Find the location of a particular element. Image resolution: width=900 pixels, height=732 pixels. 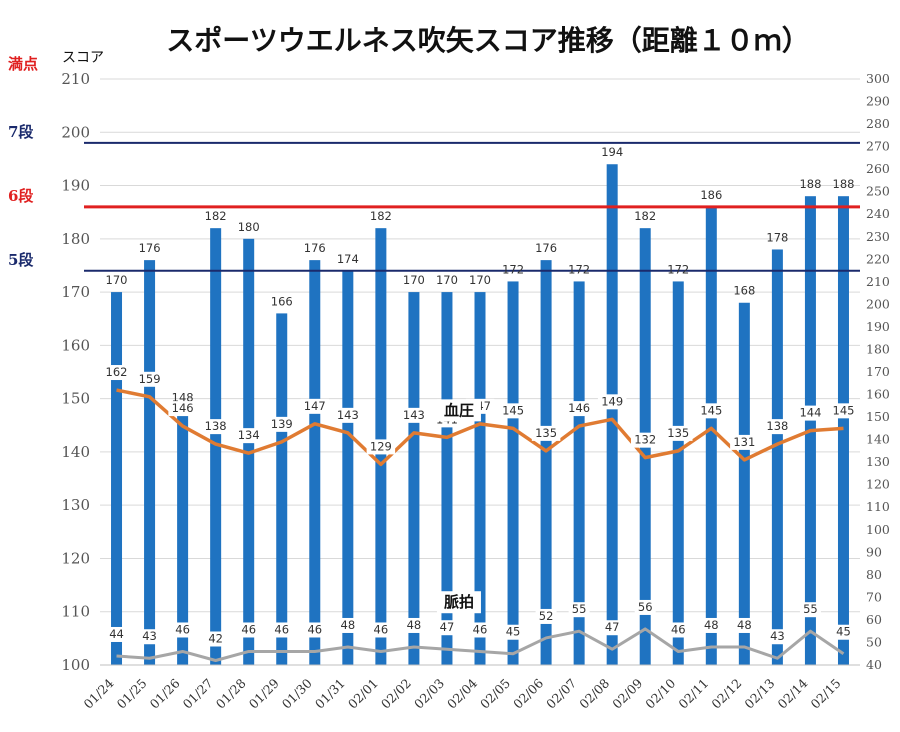

y2-tick-label: 140 is located at coordinates (878, 439).